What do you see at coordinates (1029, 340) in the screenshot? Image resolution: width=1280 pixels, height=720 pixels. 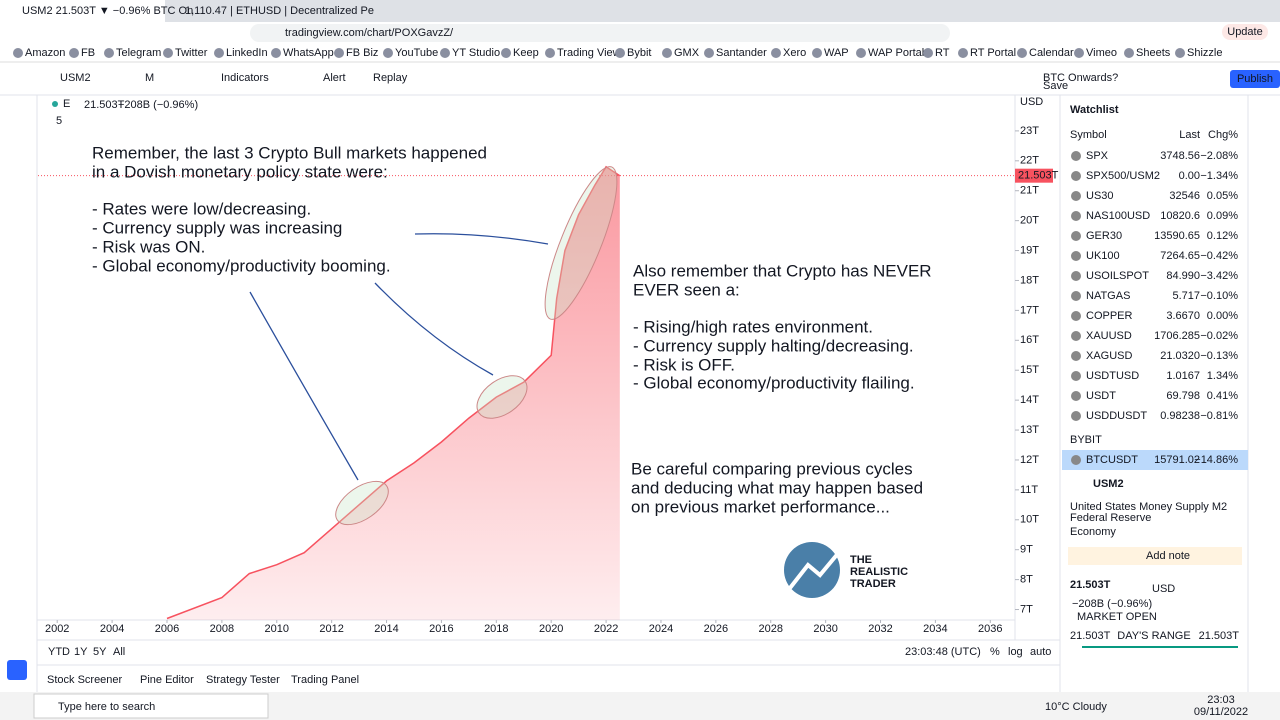 I see `y-tick-label: 16T` at bounding box center [1029, 340].